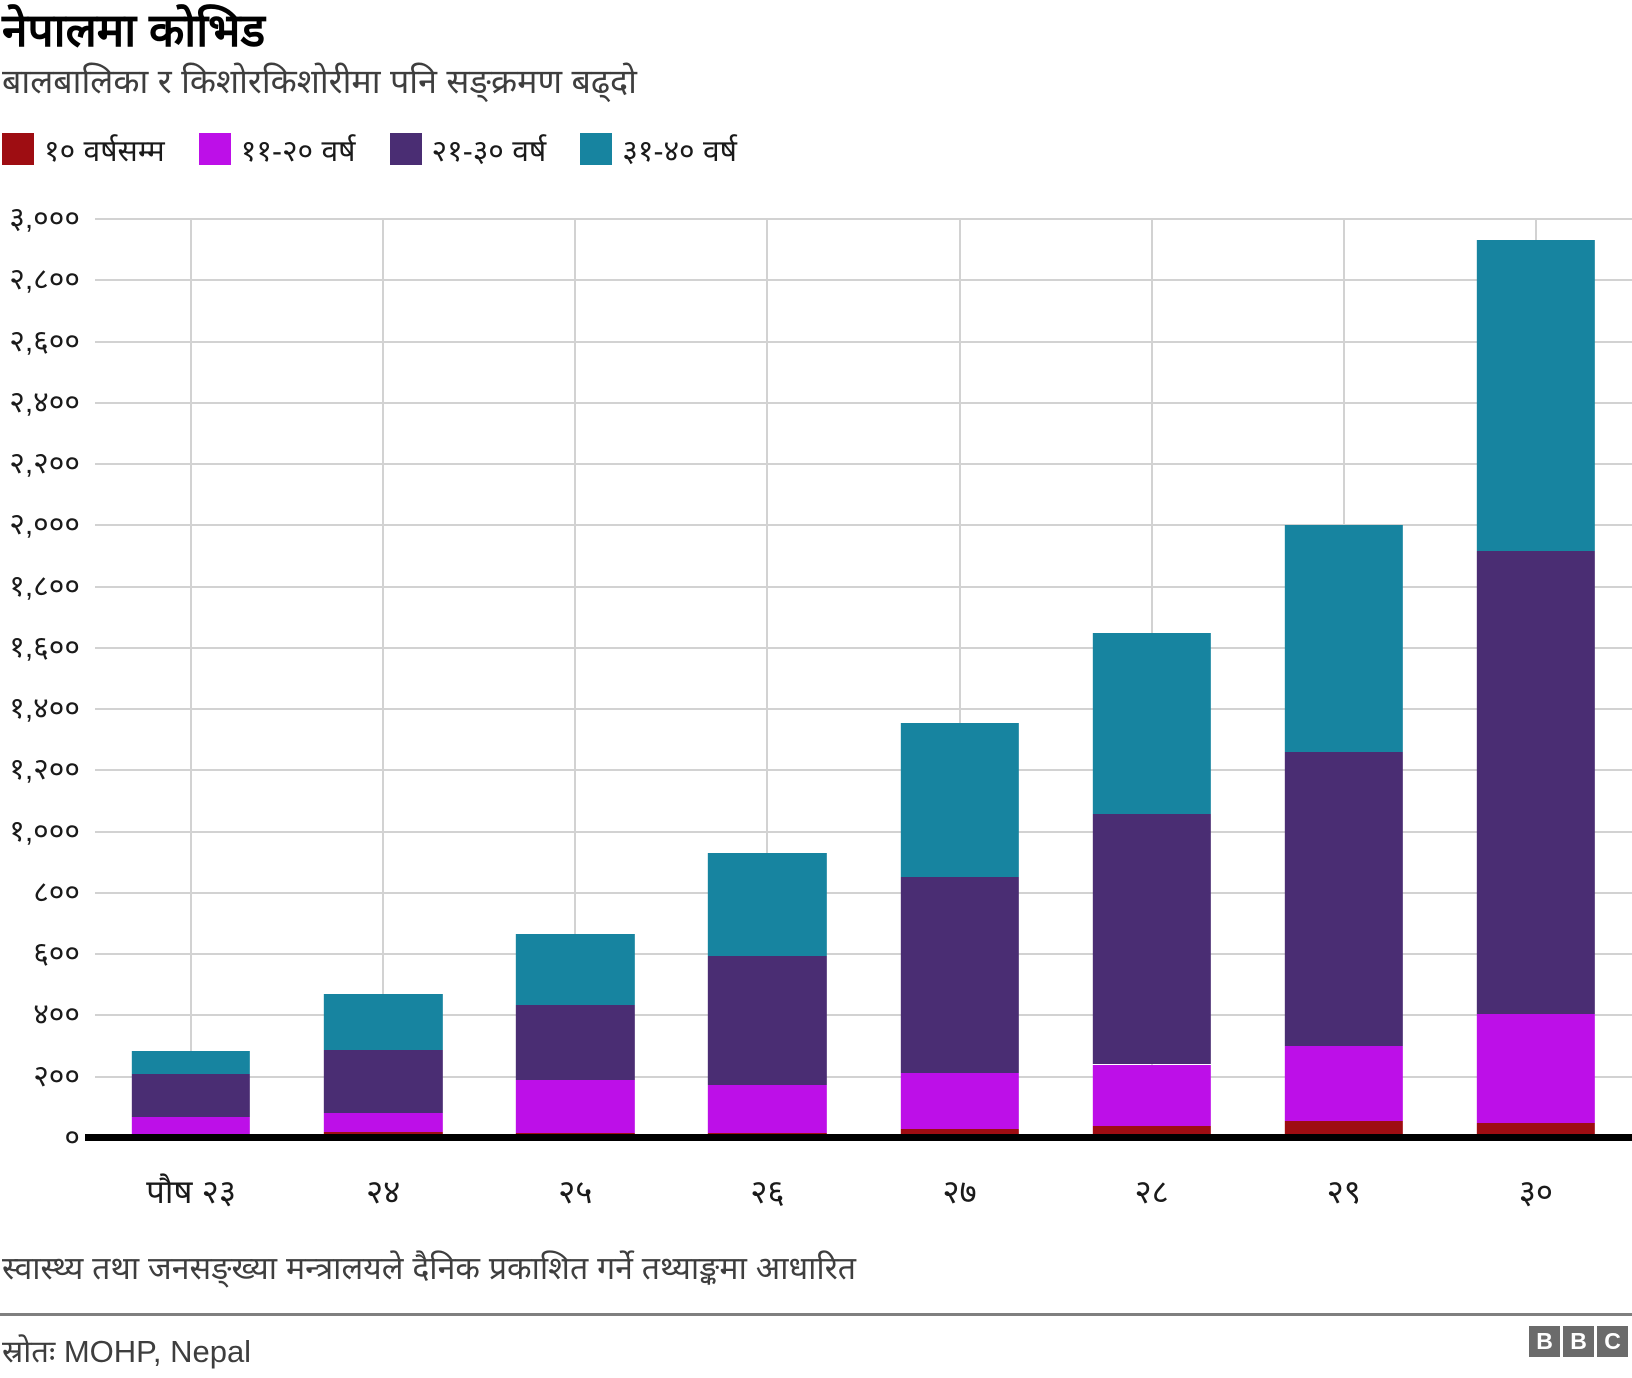  I want to click on legend-item: १० वर्षसम्म, so click(83, 149).